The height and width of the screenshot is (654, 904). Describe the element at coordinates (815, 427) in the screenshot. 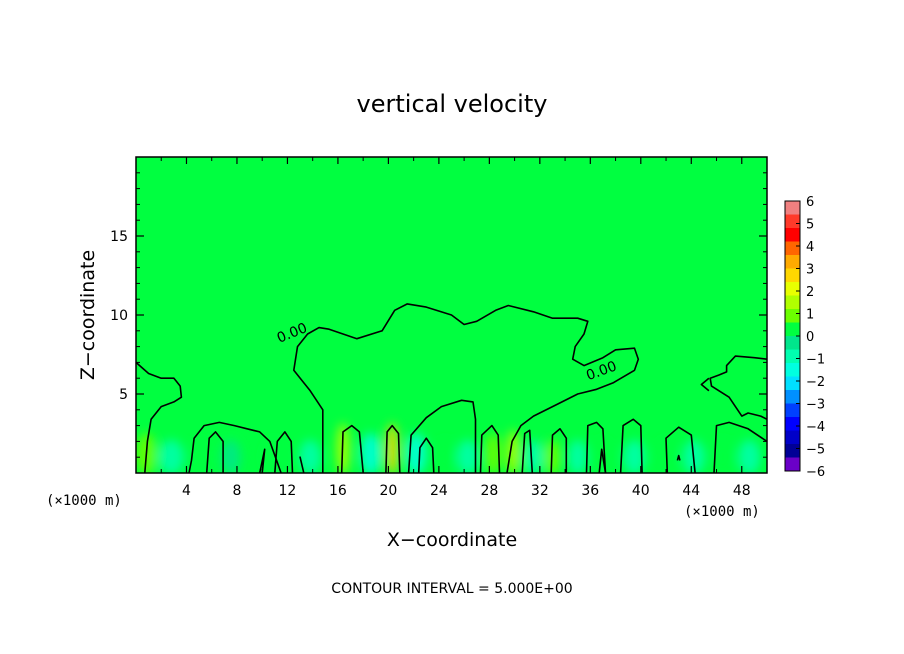

I see `colorbar-label-10: −4` at that location.